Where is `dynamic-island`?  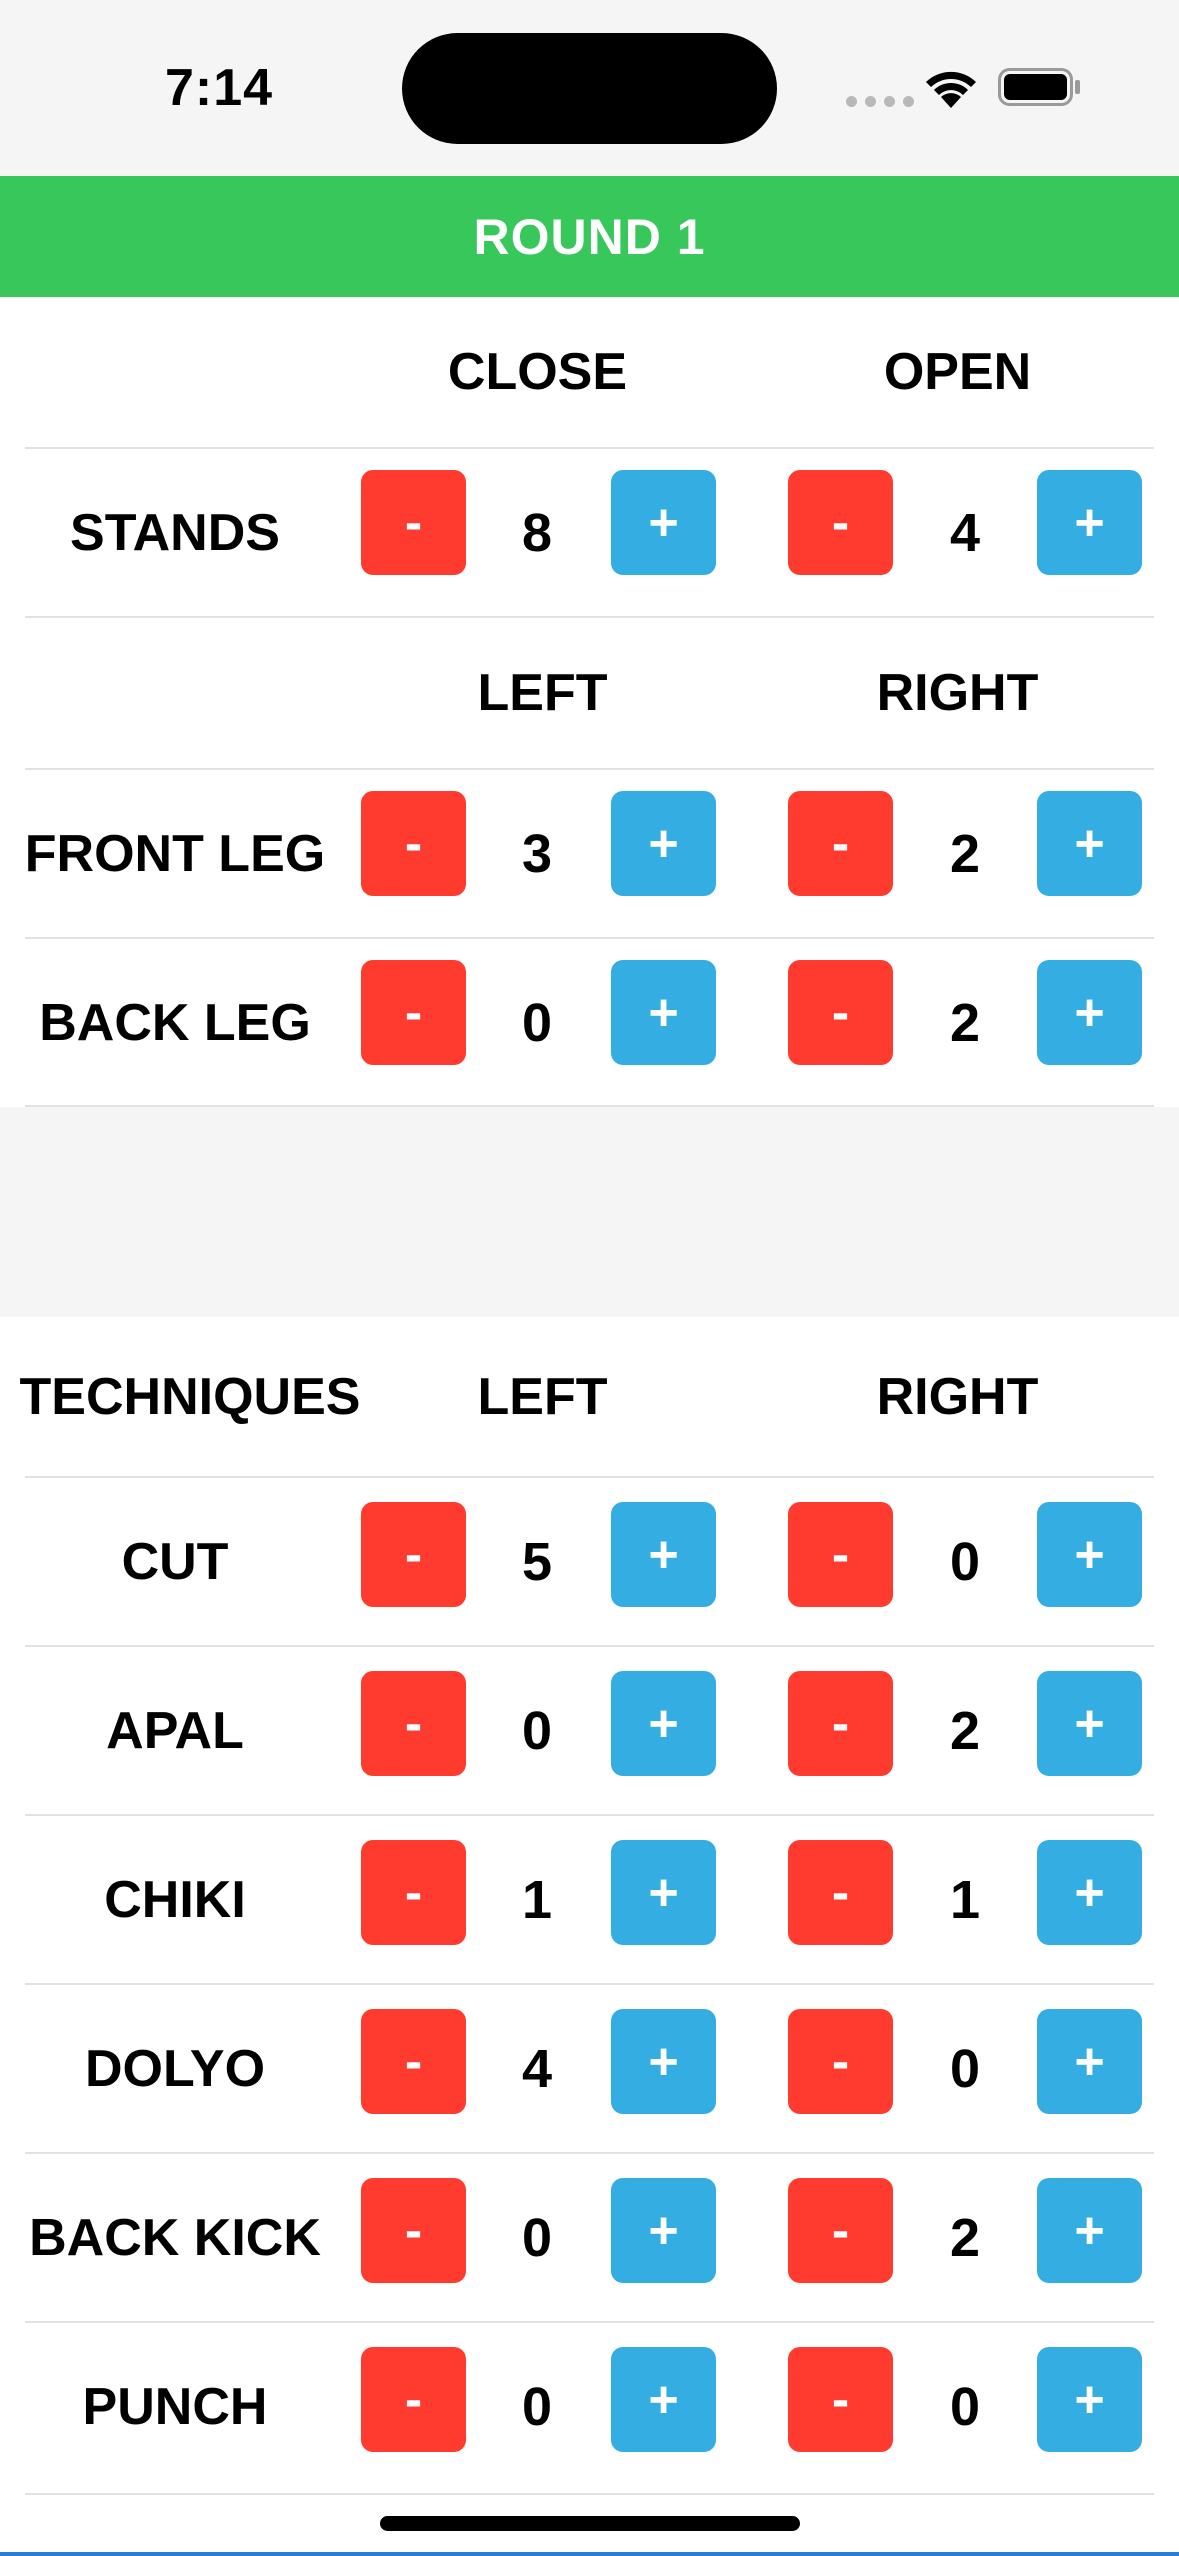
dynamic-island is located at coordinates (589, 88).